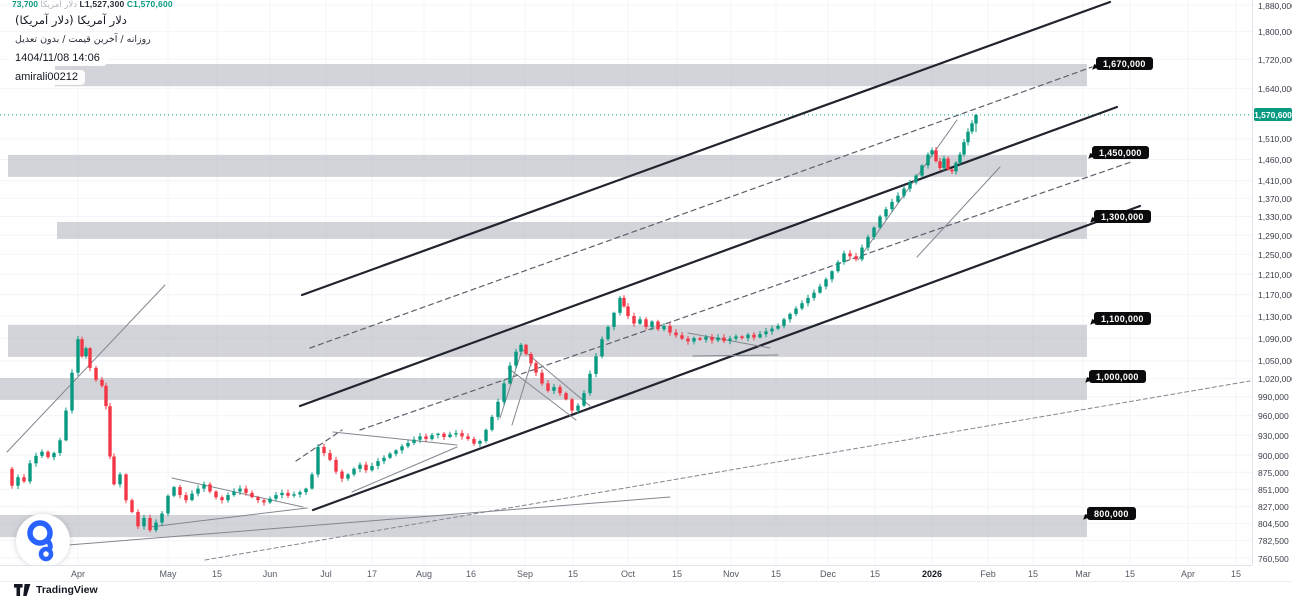 The width and height of the screenshot is (1292, 599). I want to click on price-level-badge: 800,000, so click(1111, 513).